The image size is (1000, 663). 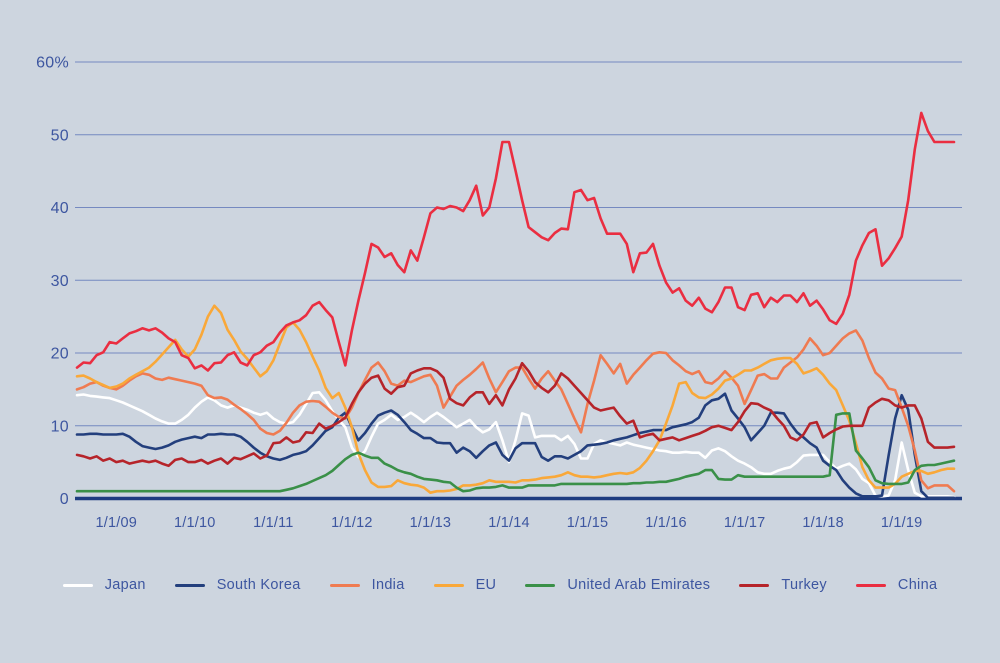 What do you see at coordinates (666, 523) in the screenshot?
I see `x-tick-label: 1/1/16` at bounding box center [666, 523].